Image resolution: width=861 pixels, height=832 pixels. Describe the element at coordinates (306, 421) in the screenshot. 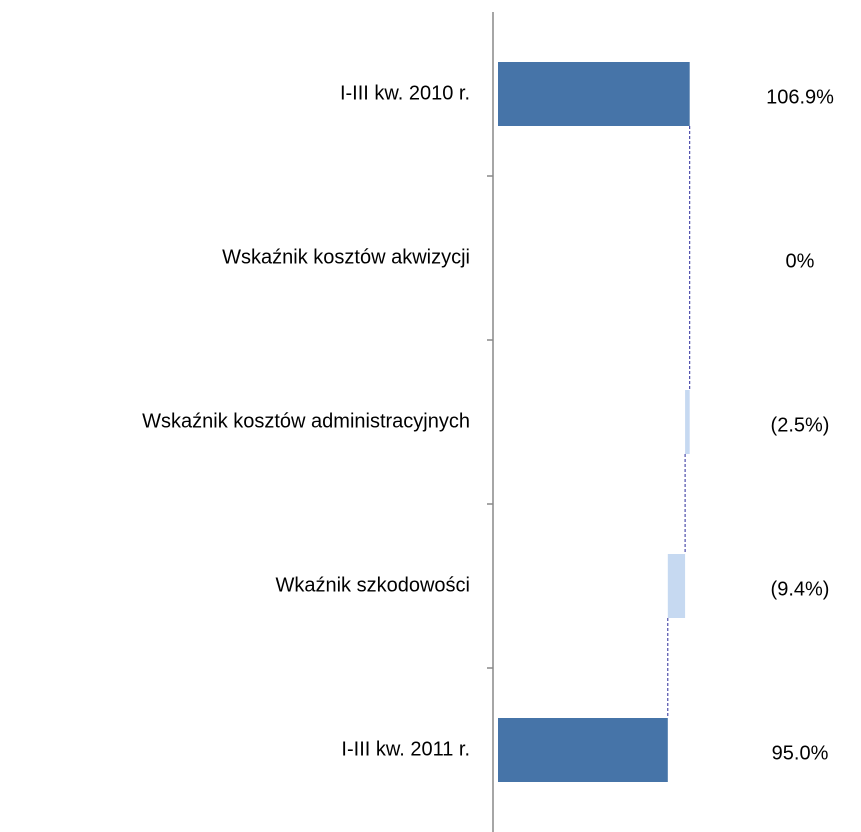

I see `category-label: Wskaźnik kosztów administracyjnych` at that location.